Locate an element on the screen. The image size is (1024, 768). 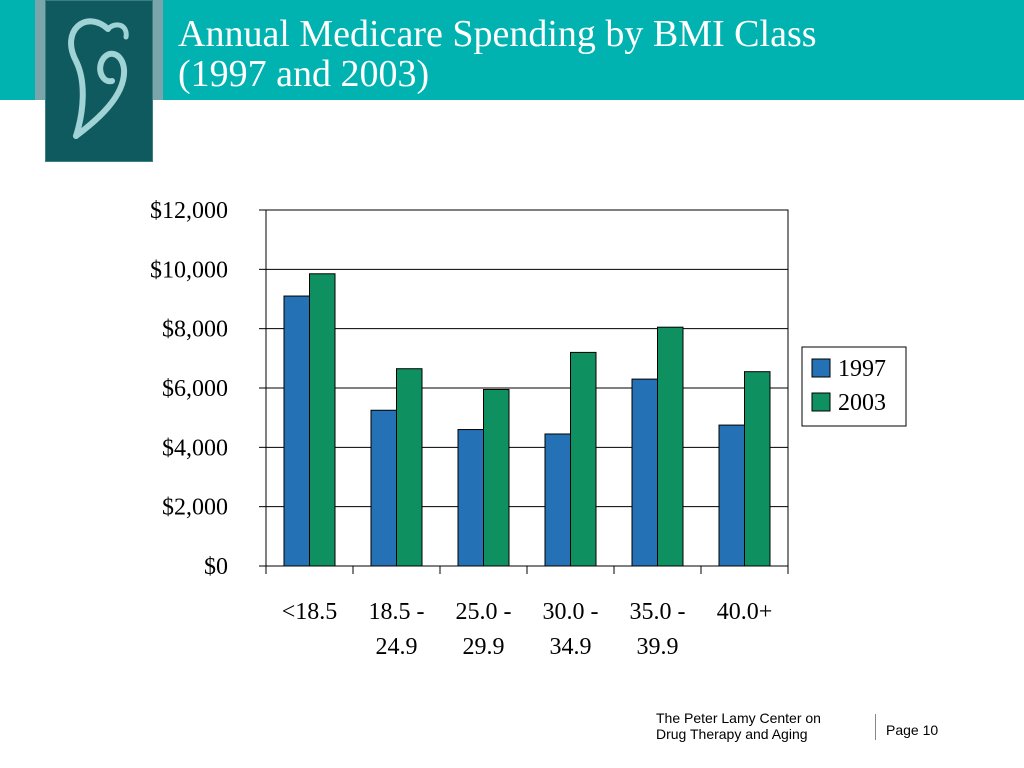
center-logo is located at coordinates (99, 81).